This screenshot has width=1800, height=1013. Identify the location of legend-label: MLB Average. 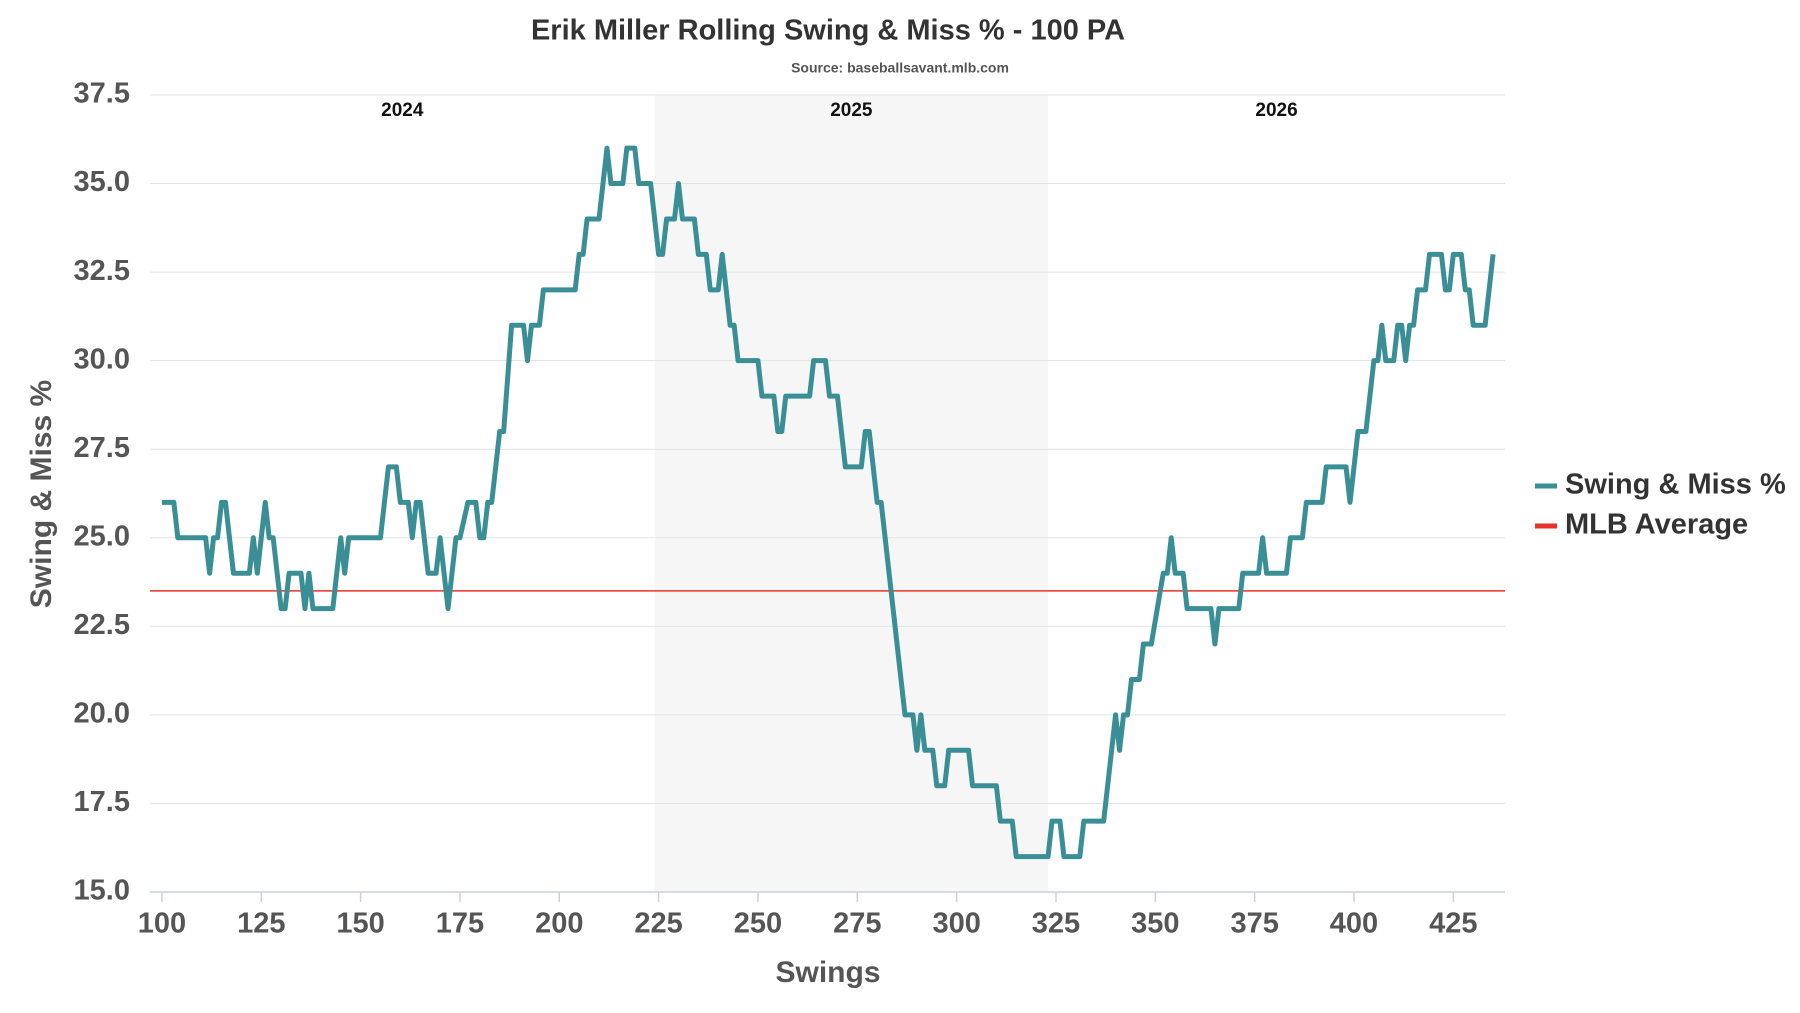
(1656, 525).